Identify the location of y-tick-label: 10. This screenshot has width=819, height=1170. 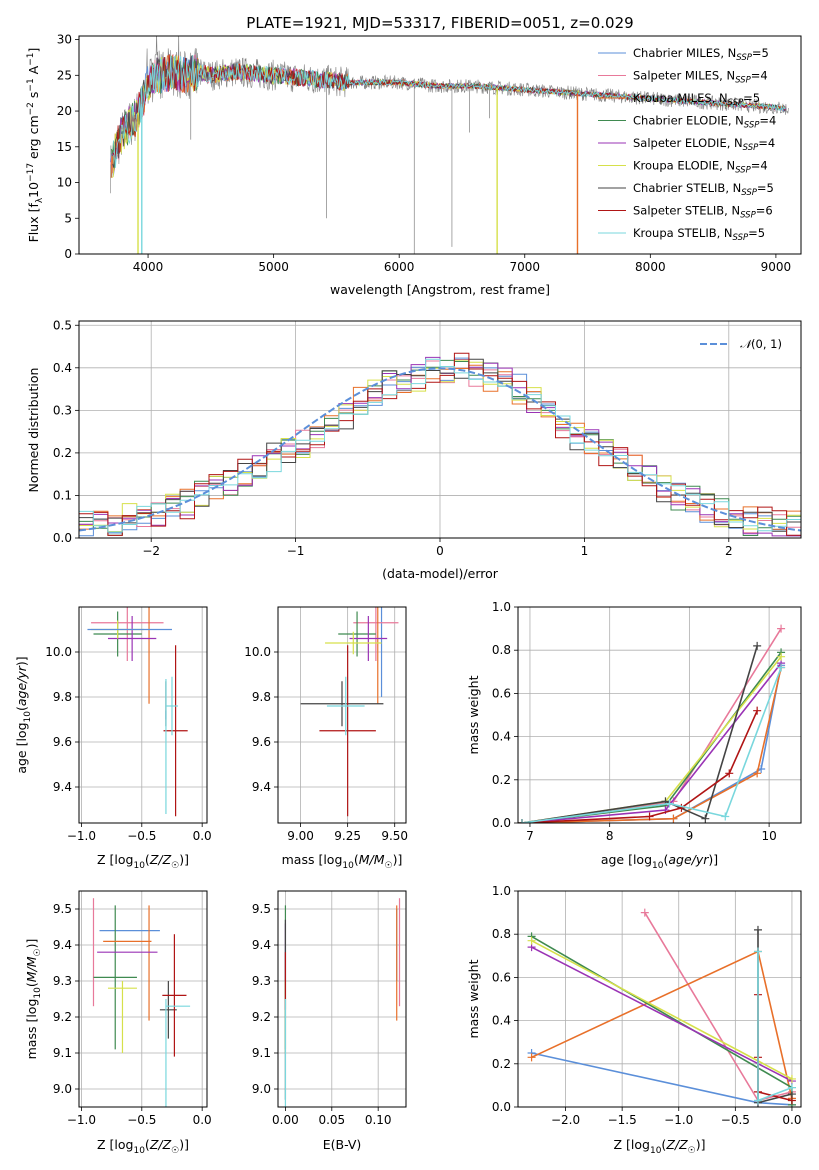
(64, 183).